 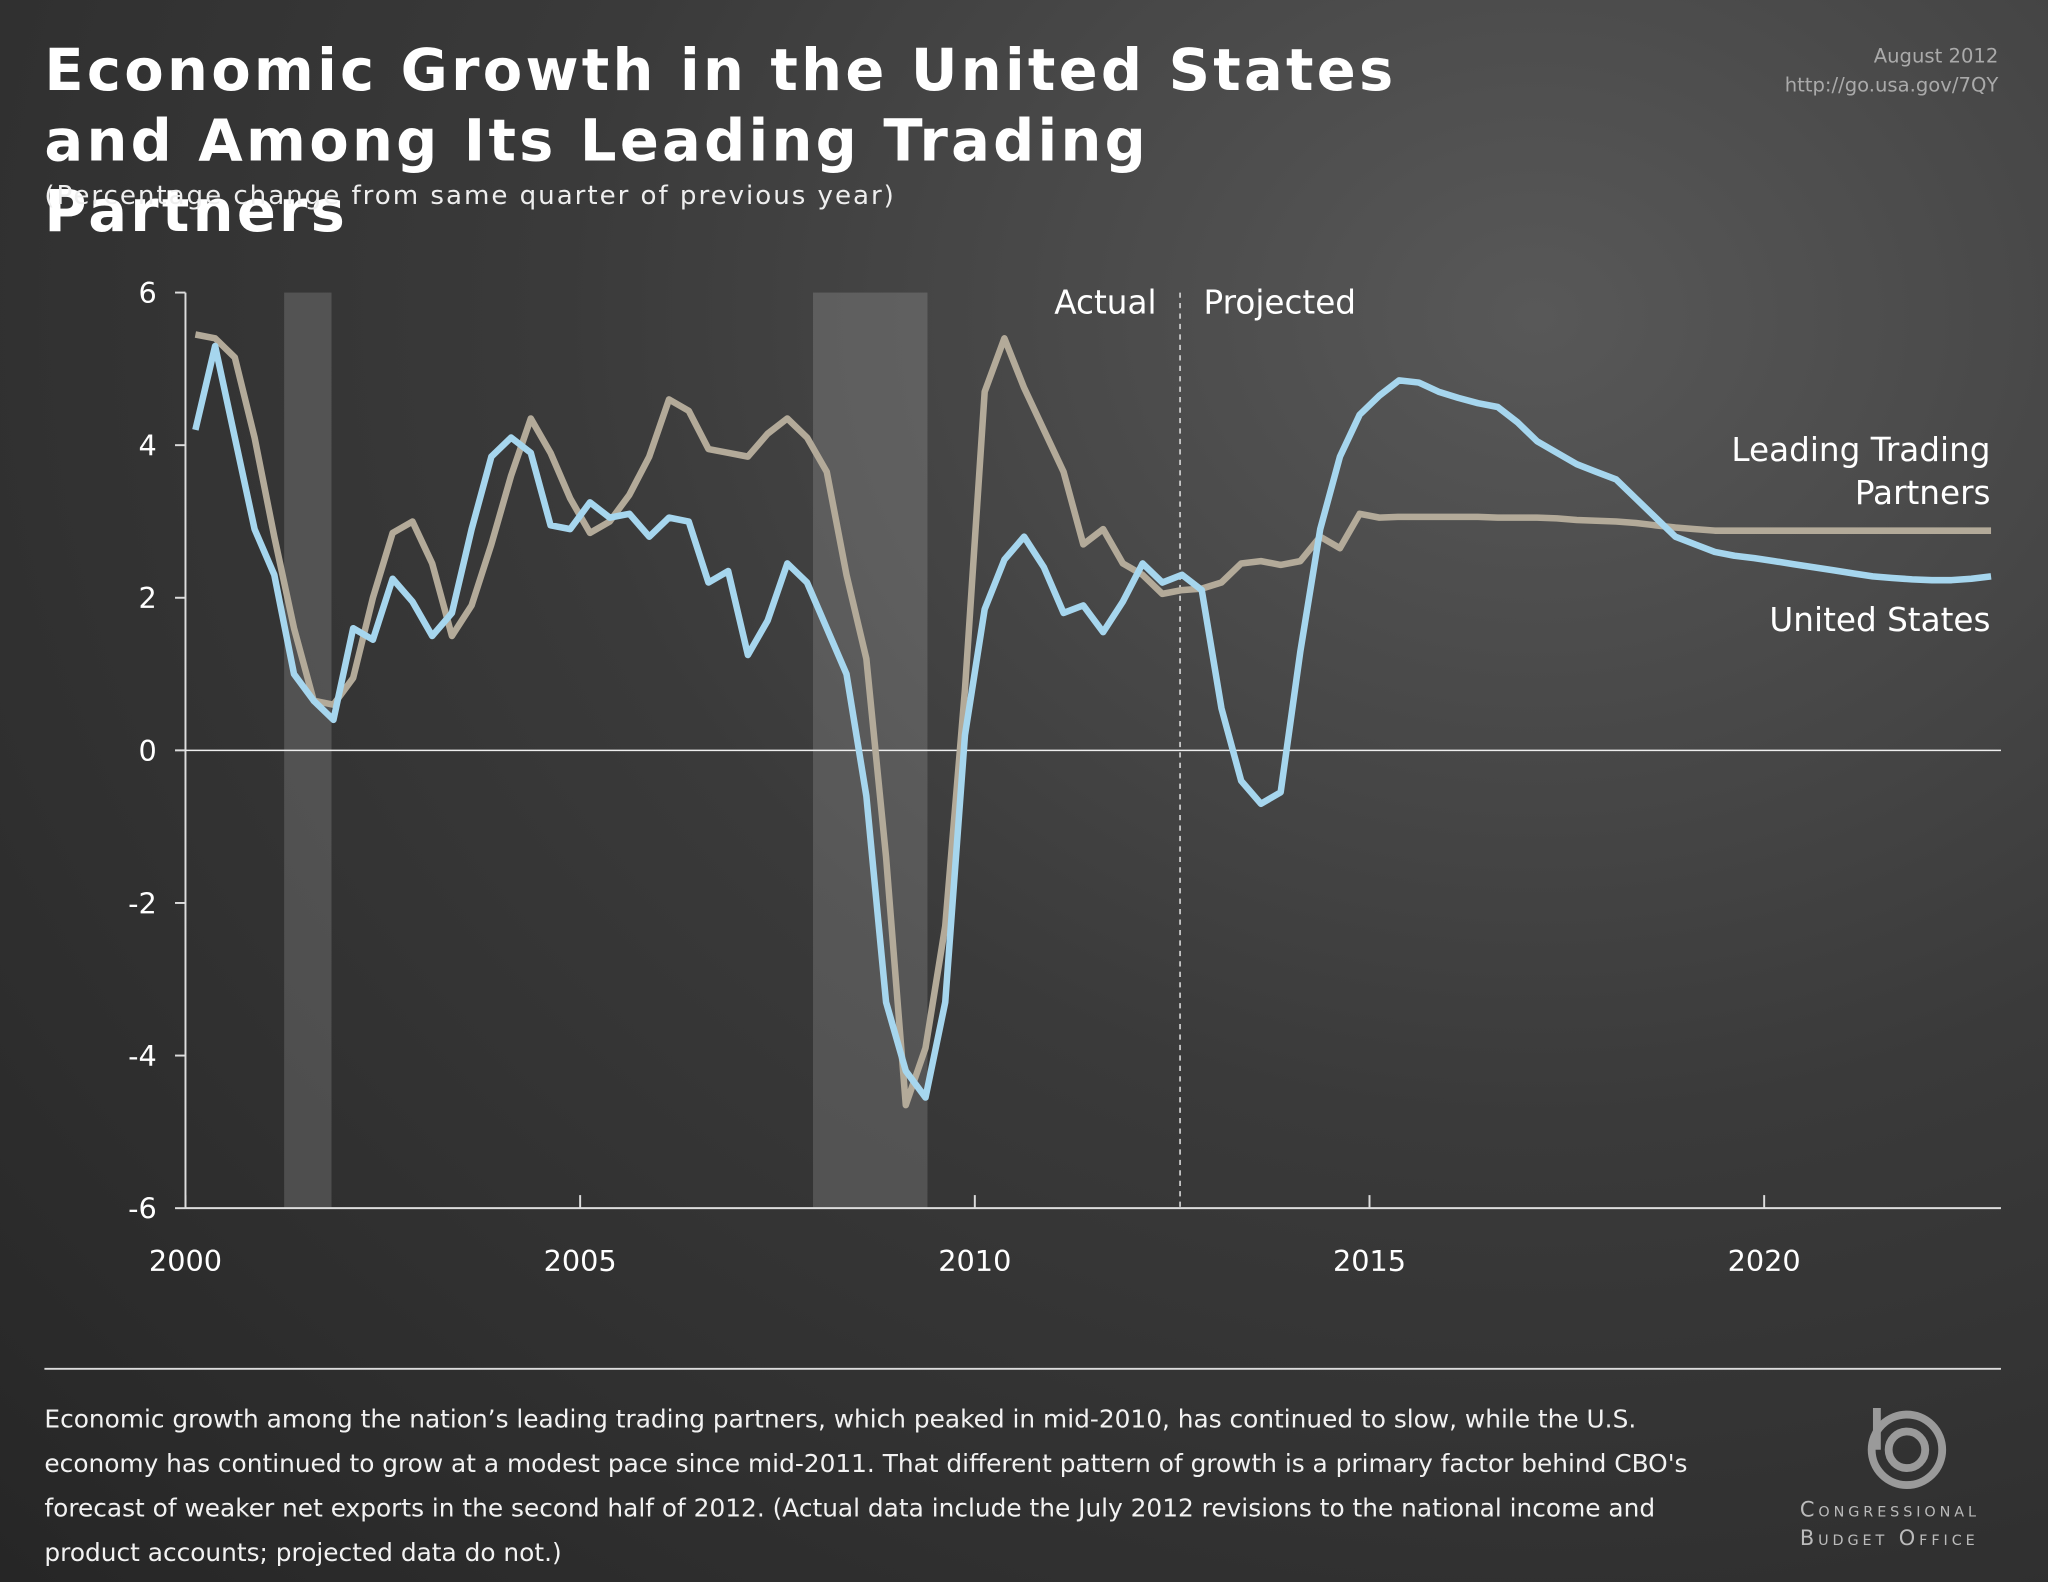 What do you see at coordinates (142, 1056) in the screenshot?
I see `y-tick-label: -4` at bounding box center [142, 1056].